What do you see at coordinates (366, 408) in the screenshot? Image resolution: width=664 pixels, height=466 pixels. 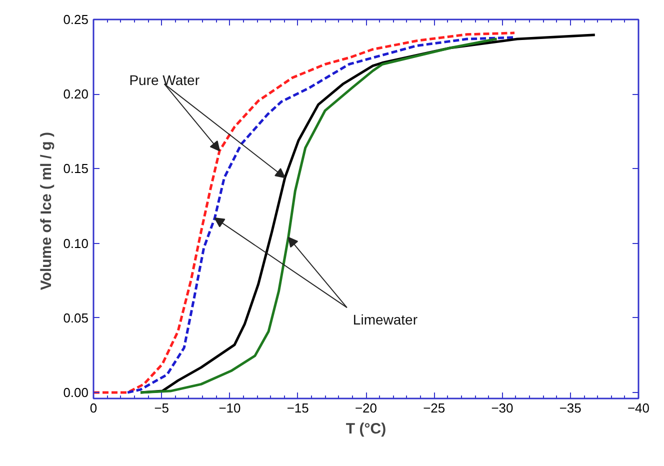 I see `x-tick-label: −20` at bounding box center [366, 408].